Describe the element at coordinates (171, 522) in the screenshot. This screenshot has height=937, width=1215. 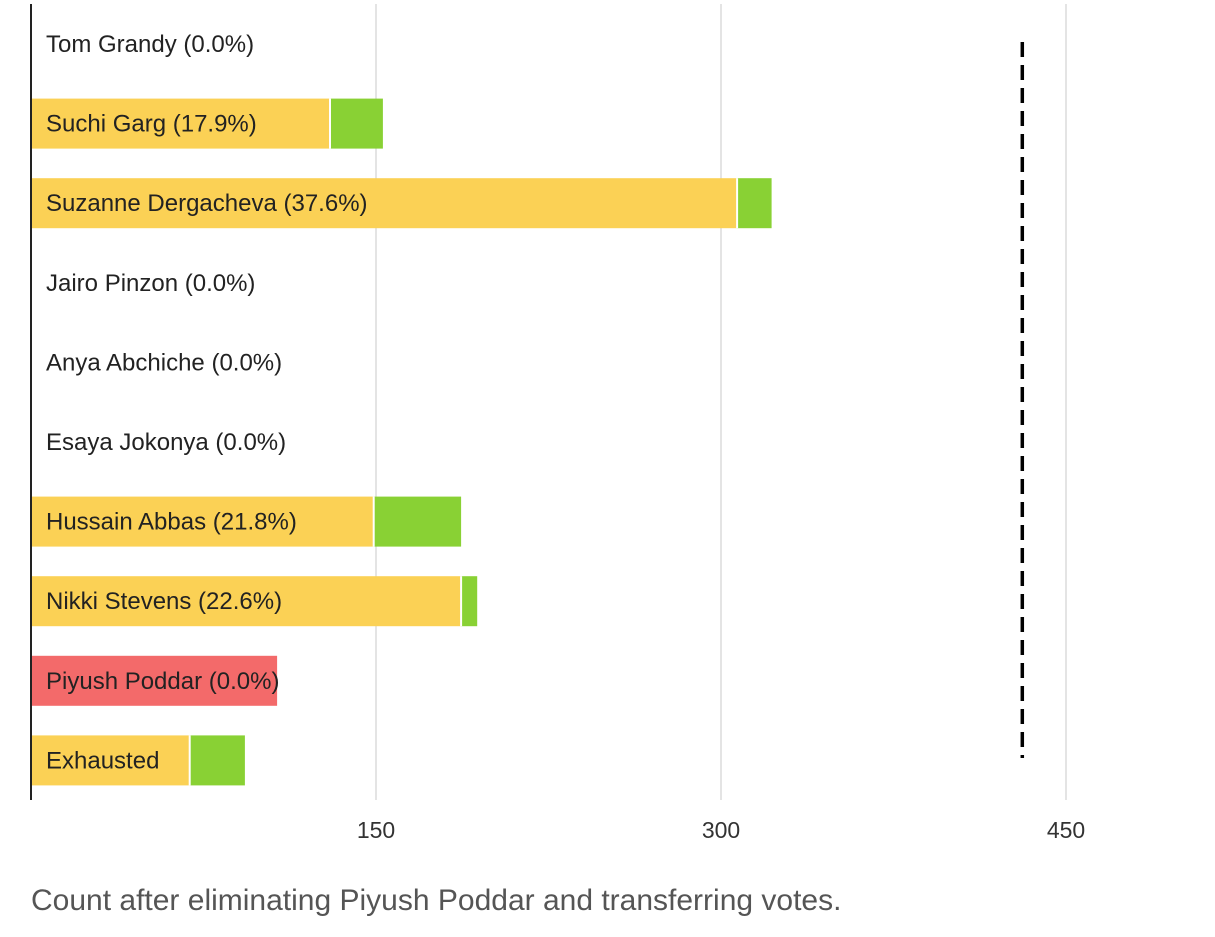
I see `candidate-label: Hussain Abbas (21.8%)` at that location.